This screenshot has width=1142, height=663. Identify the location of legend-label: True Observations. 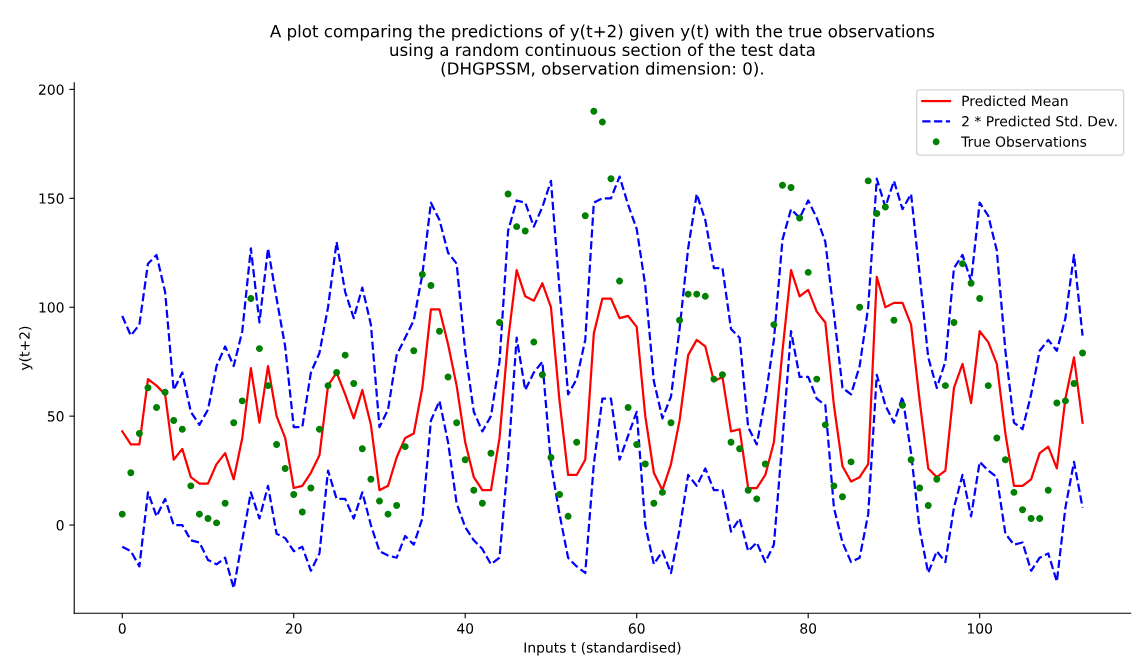
(1024, 141).